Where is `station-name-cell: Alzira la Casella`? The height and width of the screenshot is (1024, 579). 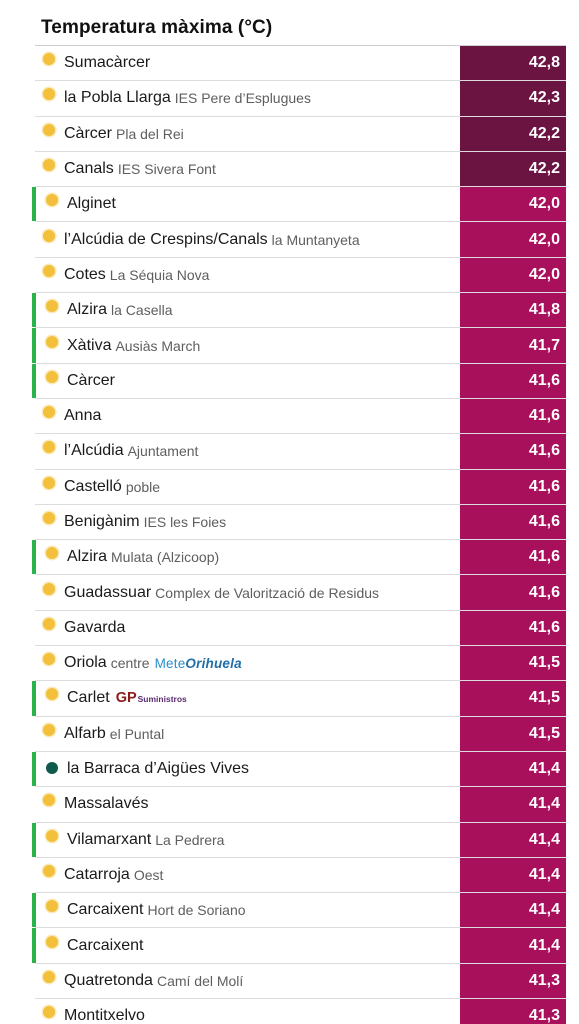
station-name-cell: Alzira la Casella is located at coordinates (247, 310).